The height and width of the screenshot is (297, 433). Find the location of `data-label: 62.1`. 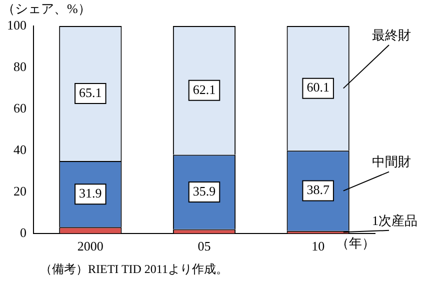

data-label: 62.1 is located at coordinates (204, 89).